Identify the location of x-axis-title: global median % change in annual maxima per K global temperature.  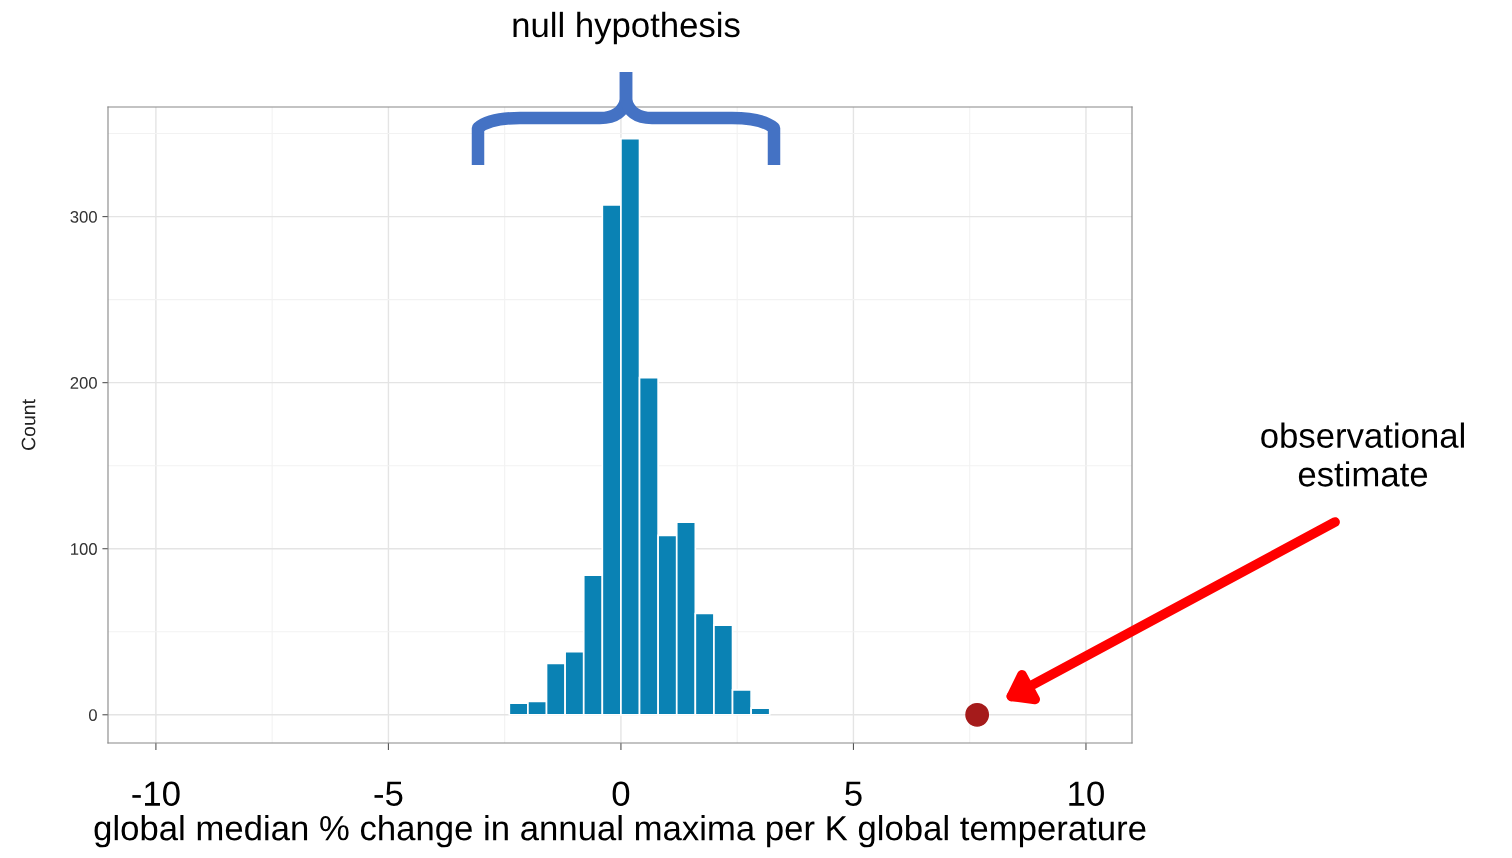
(620, 831).